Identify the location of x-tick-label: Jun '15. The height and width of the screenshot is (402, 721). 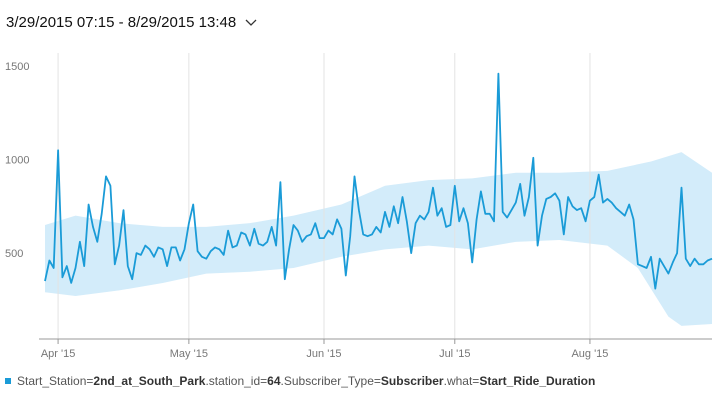
(323, 354).